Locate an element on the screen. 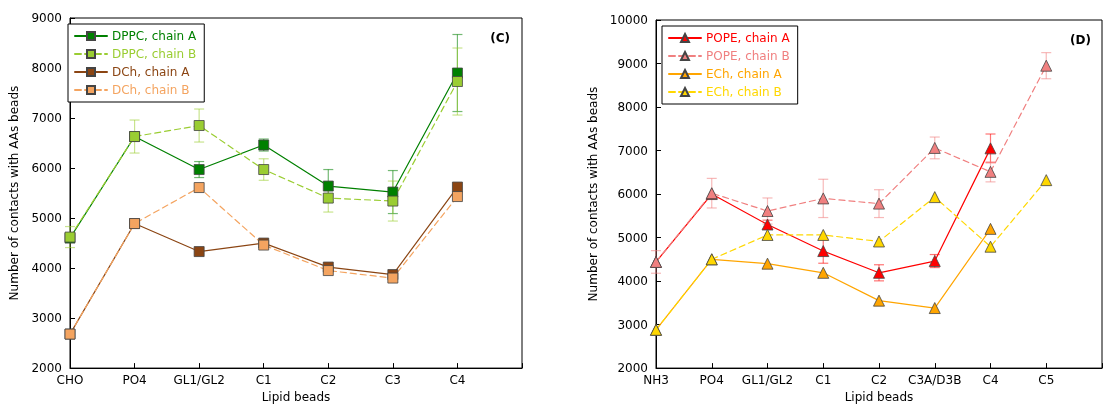 The height and width of the screenshot is (408, 1105). y-tick-label: 10000 is located at coordinates (628, 20).